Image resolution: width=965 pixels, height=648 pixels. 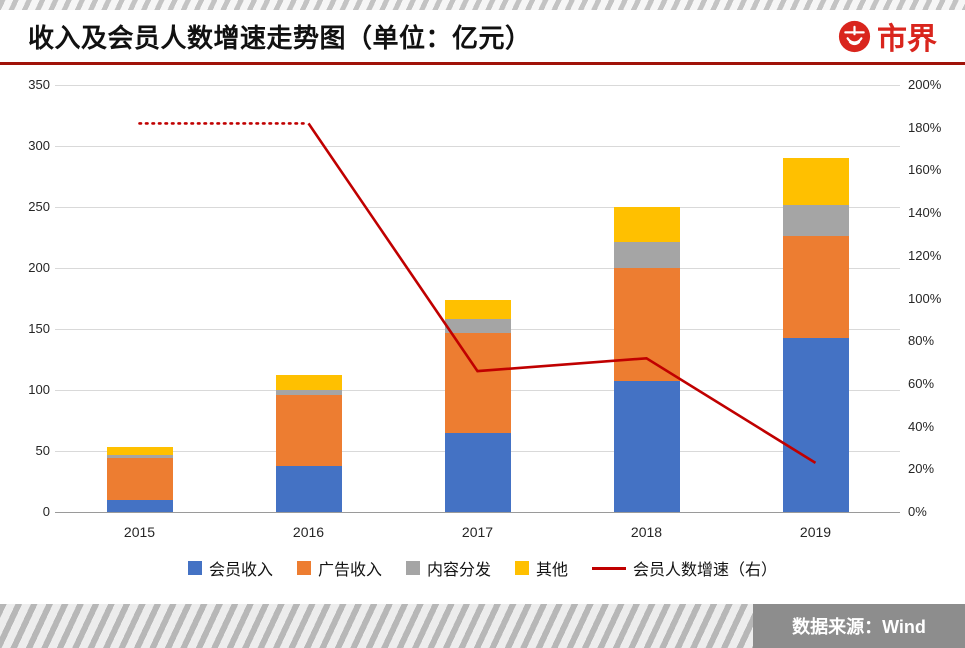 I want to click on right-axis-label: 160%, so click(x=925, y=170).